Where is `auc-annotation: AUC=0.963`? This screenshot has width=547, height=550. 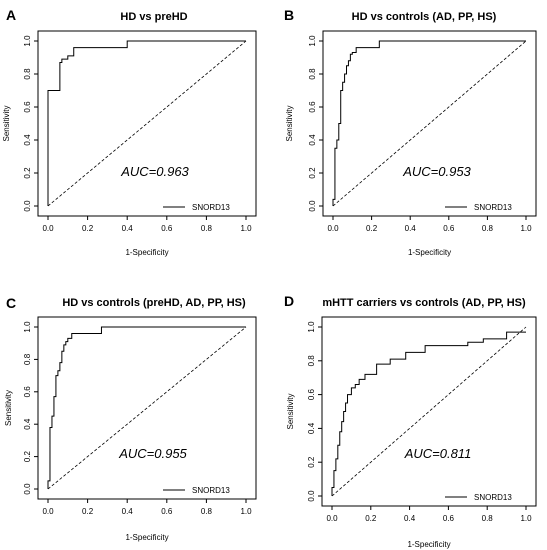
auc-annotation: AUC=0.963 is located at coordinates (154, 171).